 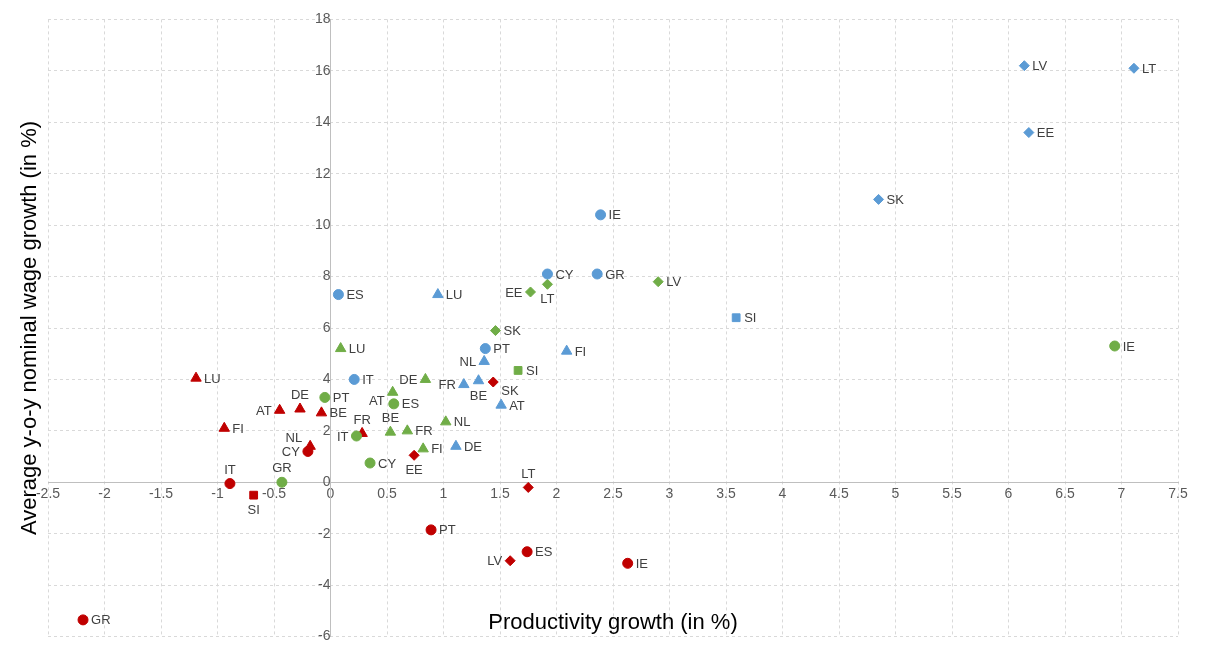 What do you see at coordinates (500, 492) in the screenshot?
I see `x-tick-label: 1.5` at bounding box center [500, 492].